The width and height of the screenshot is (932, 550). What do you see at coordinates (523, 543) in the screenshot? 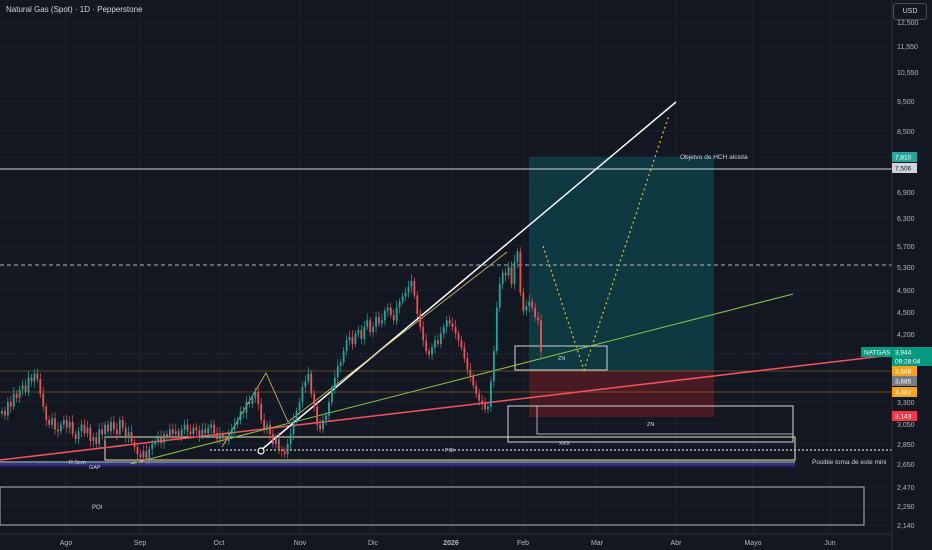
I see `time-tick-label: Feb` at bounding box center [523, 543].